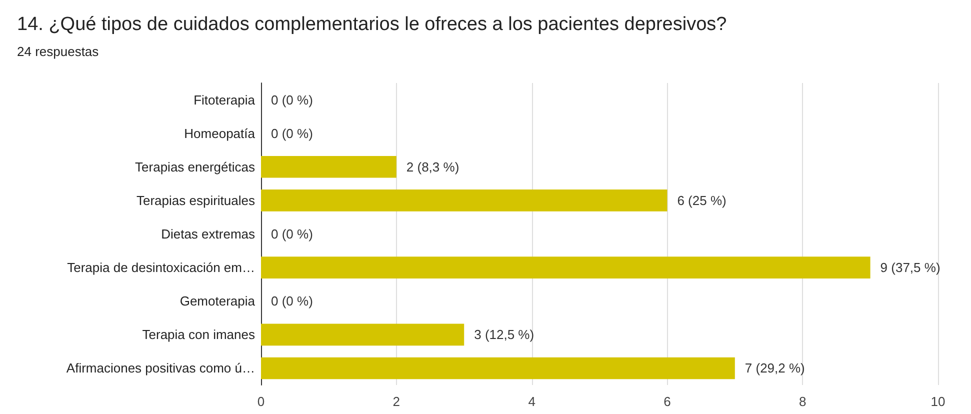 This screenshot has height=414, width=971. Describe the element at coordinates (199, 334) in the screenshot. I see `y-tick-label: Terapia con imanes` at that location.